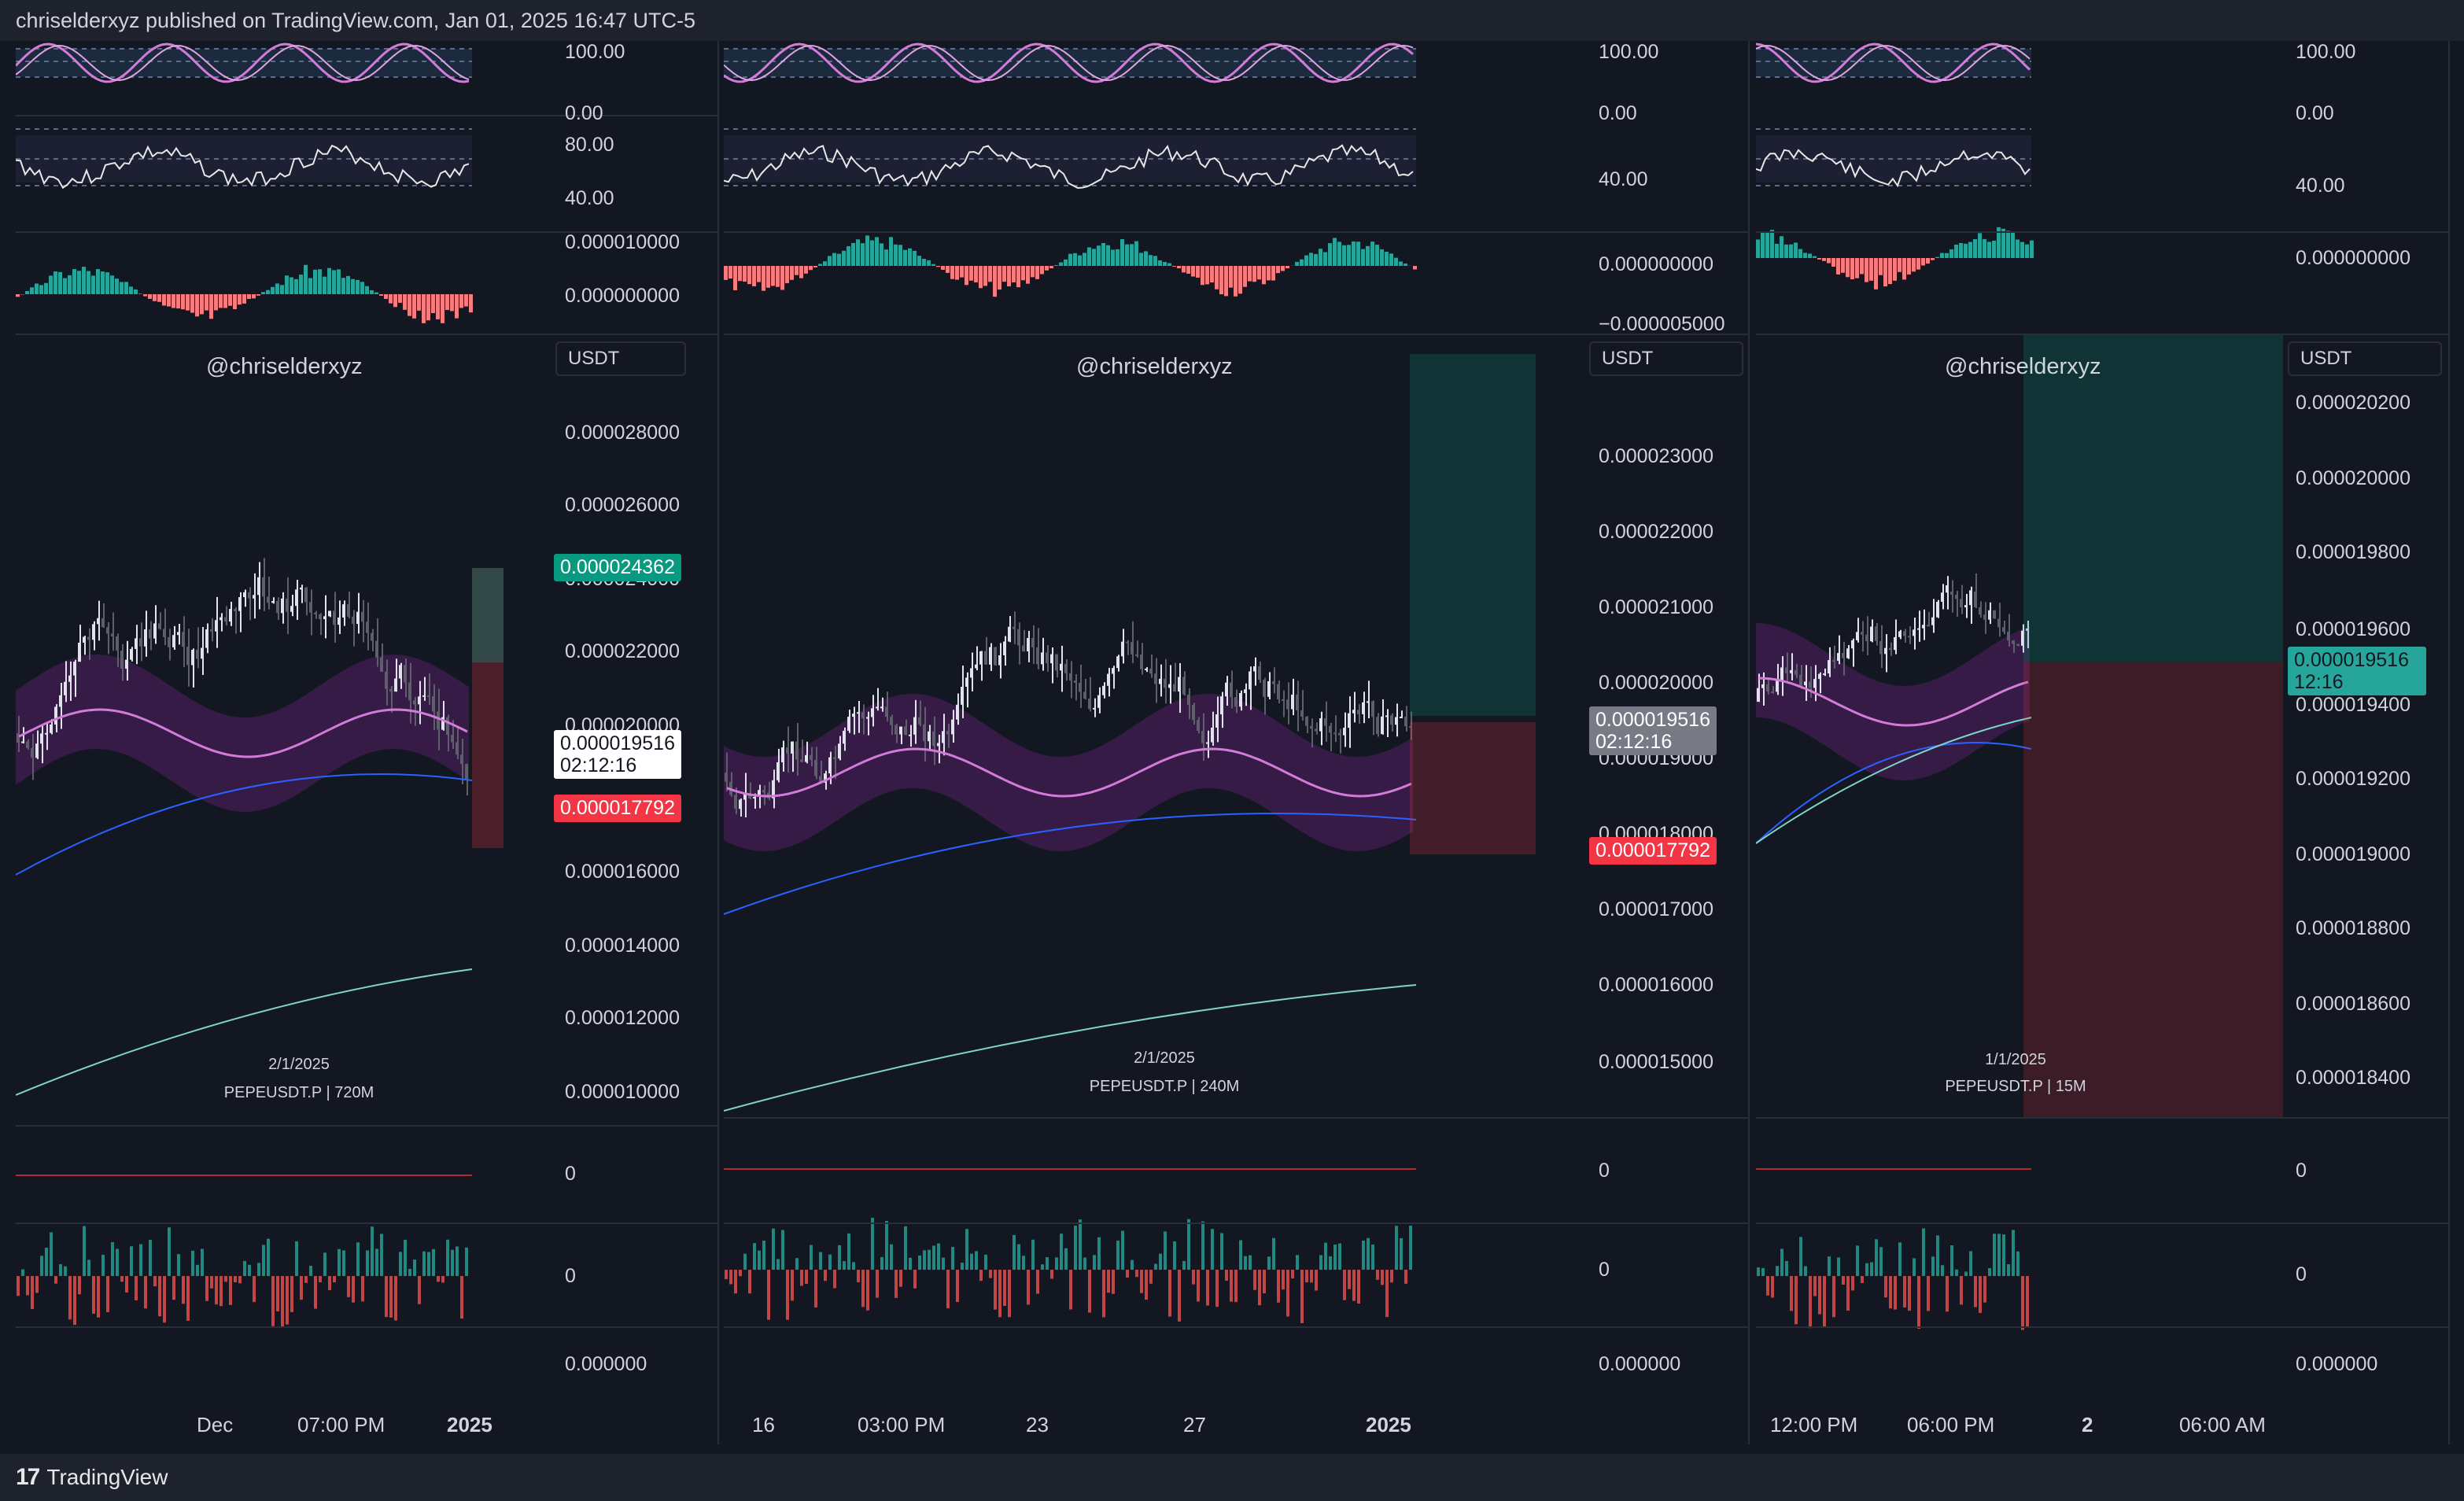 The image size is (2464, 1501). Describe the element at coordinates (2153, 889) in the screenshot. I see `risk-zone` at that location.